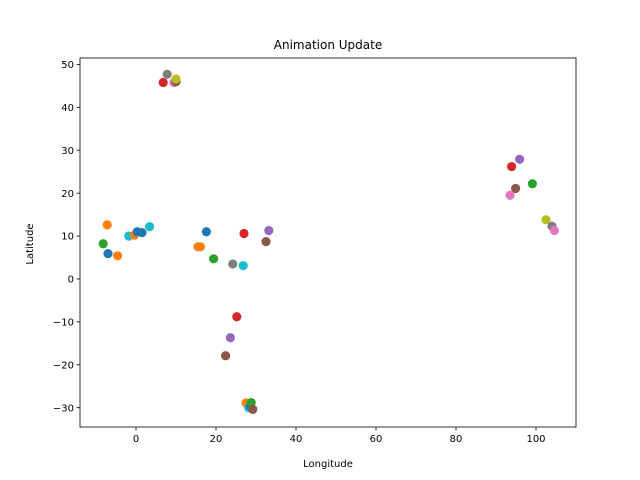 The image size is (640, 480). What do you see at coordinates (456, 439) in the screenshot?
I see `x-tick-label: 80` at bounding box center [456, 439].